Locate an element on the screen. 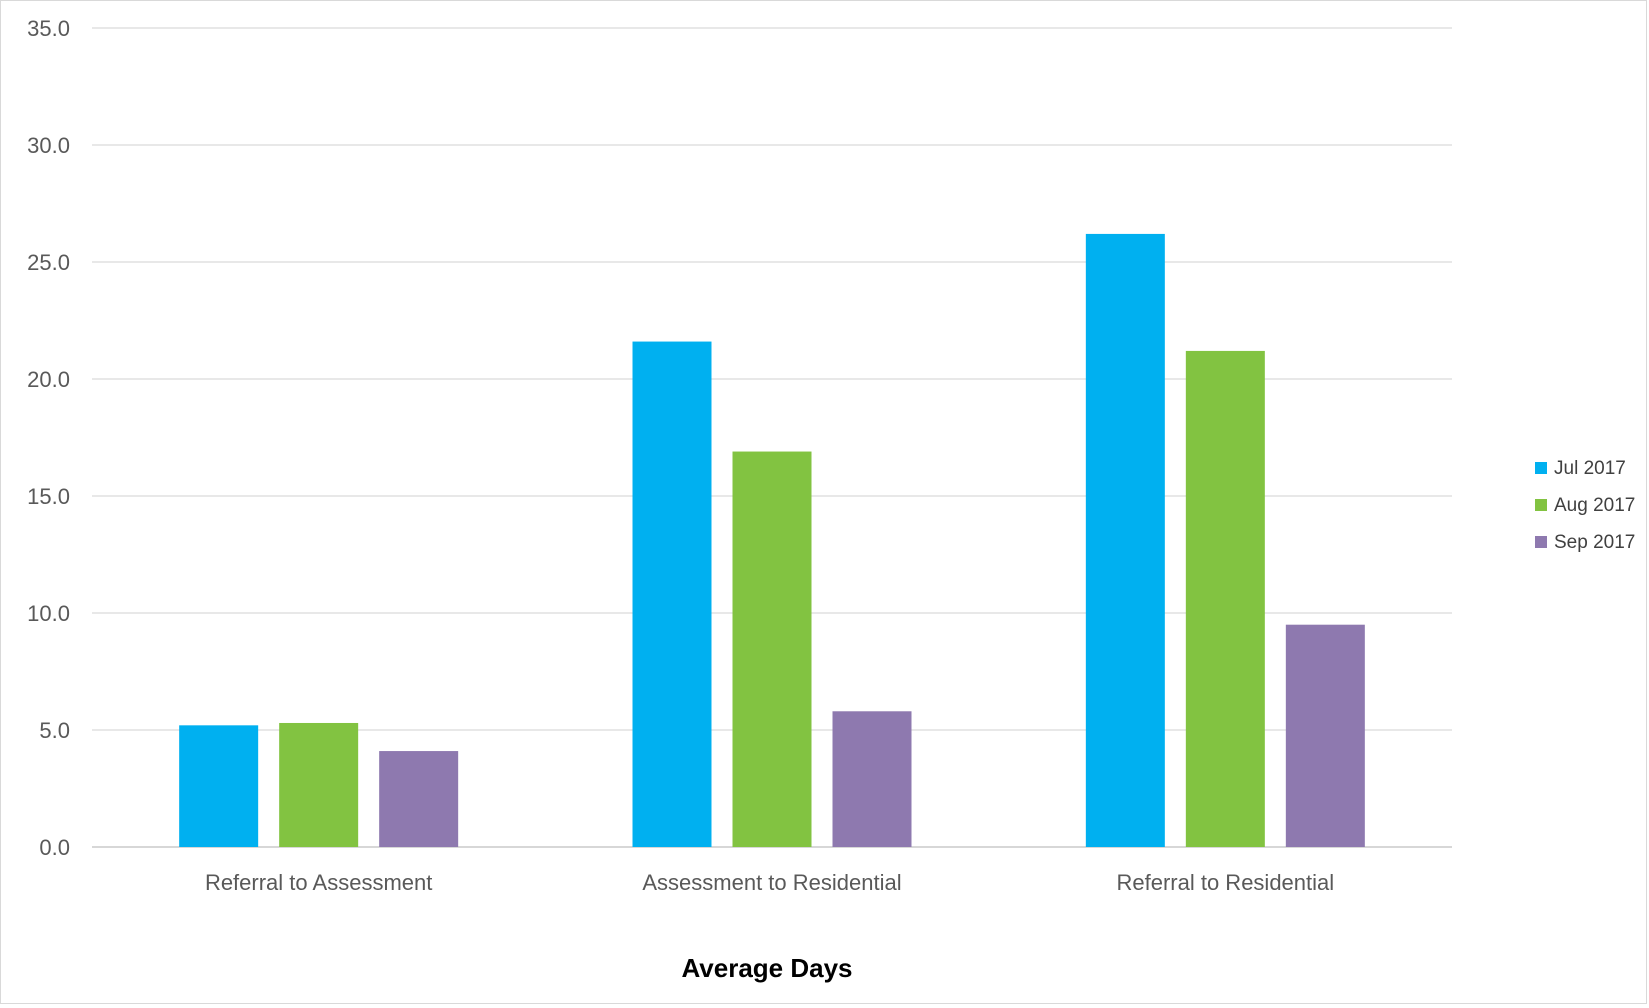 The image size is (1649, 1008). x-category-label: Assessment to Residential is located at coordinates (771, 882).